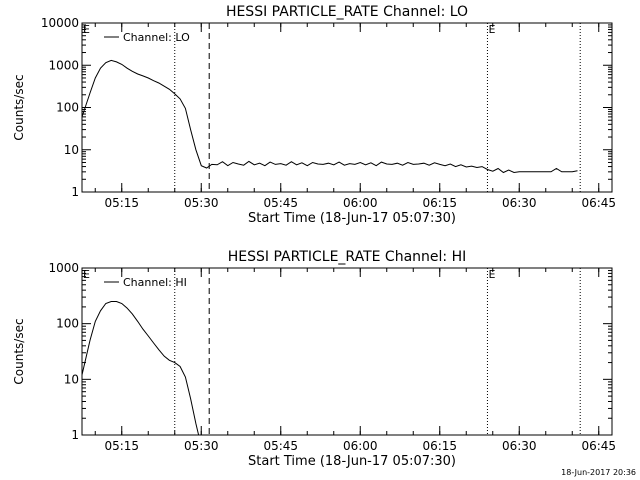 This screenshot has height=480, width=640. I want to click on y-tick-label: 10000, so click(60, 23).